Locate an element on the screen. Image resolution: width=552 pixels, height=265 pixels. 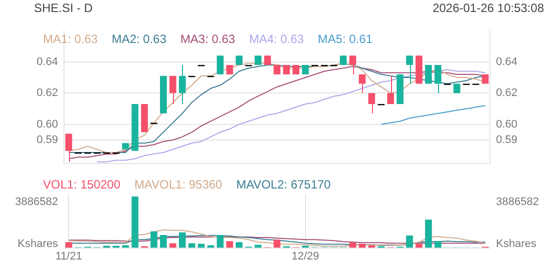
text: MA4: 0.63 is located at coordinates (276, 39).